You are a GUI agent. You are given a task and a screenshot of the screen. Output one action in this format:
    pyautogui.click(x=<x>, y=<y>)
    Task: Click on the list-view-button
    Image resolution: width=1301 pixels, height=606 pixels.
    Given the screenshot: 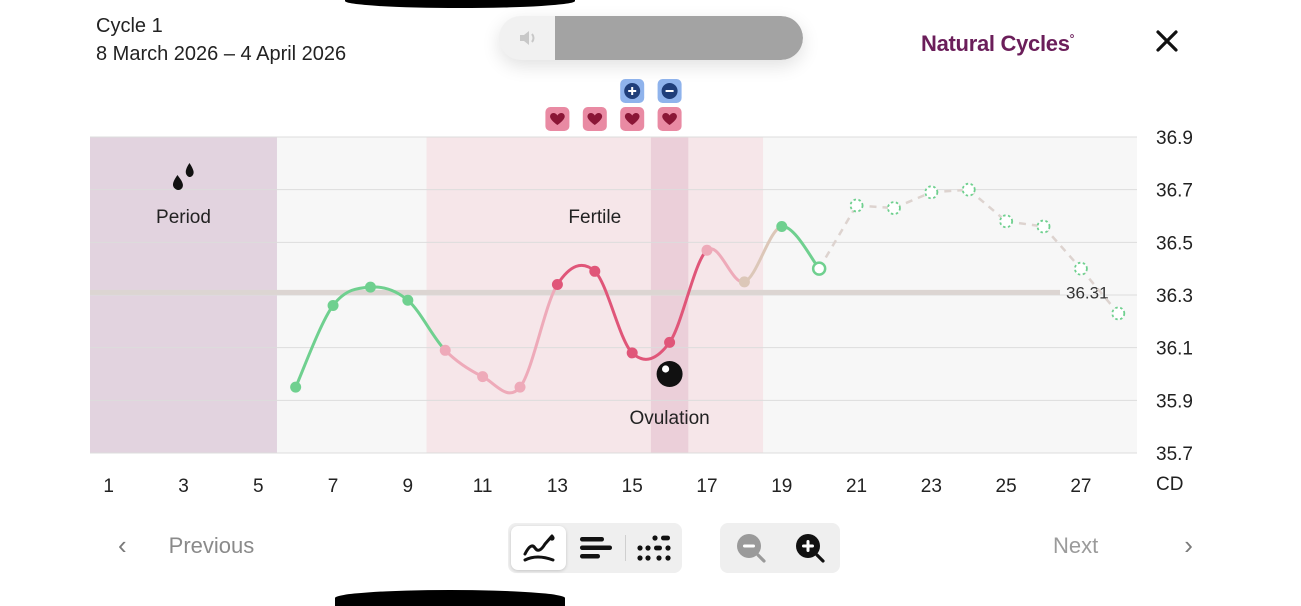 What is the action you would take?
    pyautogui.click(x=595, y=548)
    